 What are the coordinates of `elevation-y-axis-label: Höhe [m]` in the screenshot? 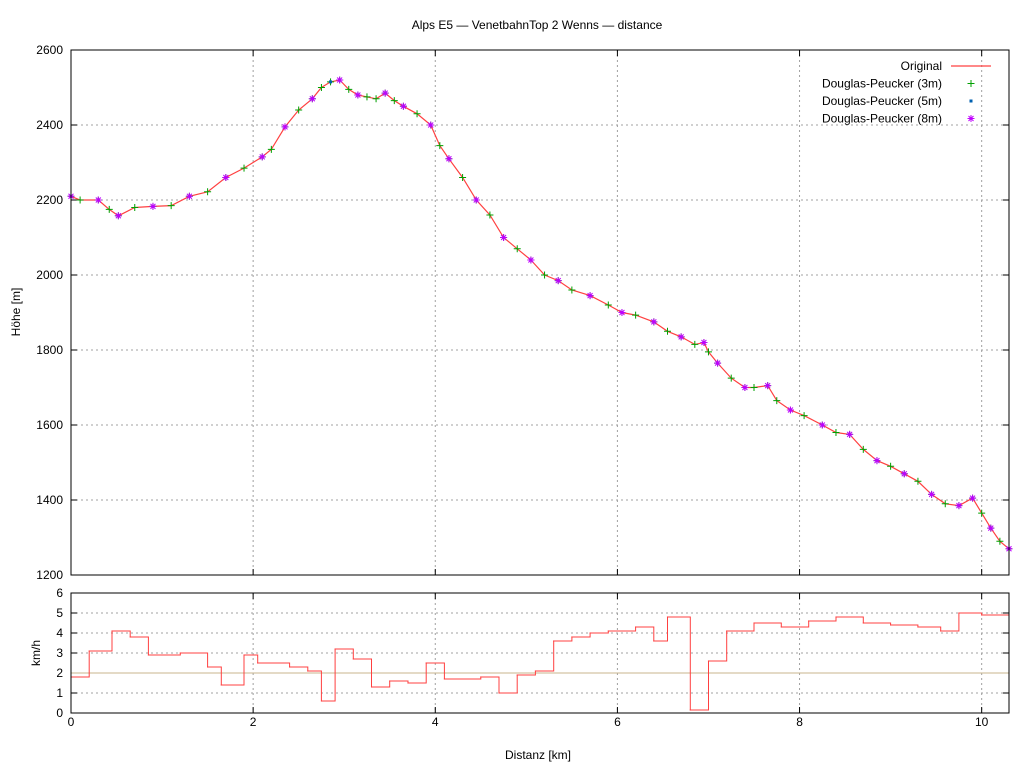 It's located at (16, 312).